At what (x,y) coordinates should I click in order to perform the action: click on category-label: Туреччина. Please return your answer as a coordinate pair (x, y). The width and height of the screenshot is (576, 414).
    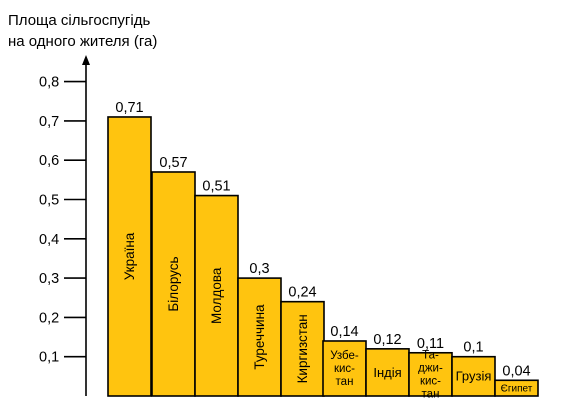
    Looking at the image, I should click on (259, 337).